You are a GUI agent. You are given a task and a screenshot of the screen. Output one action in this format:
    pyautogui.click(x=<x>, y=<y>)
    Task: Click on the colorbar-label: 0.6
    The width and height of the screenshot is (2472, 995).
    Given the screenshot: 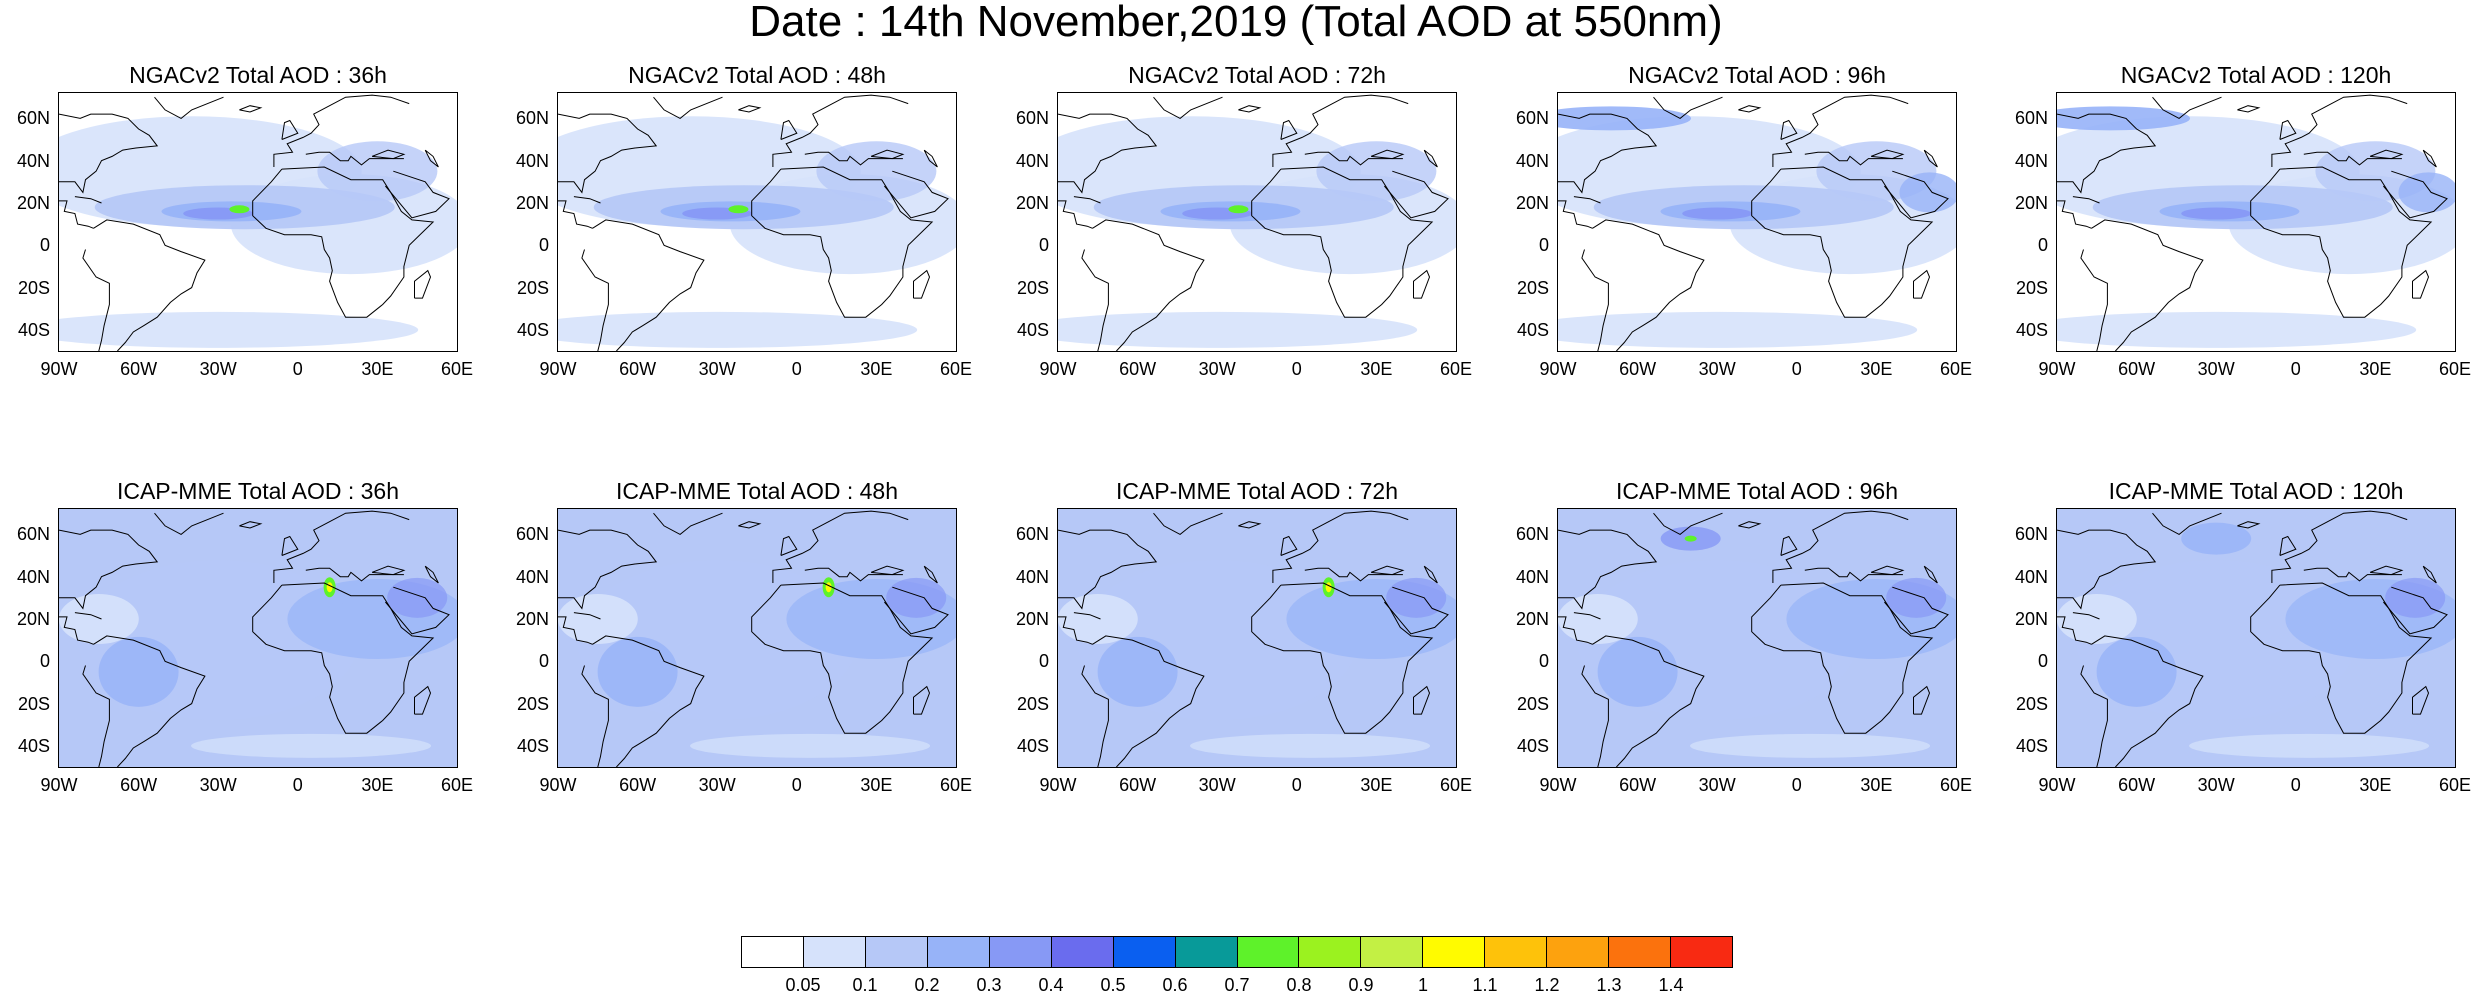 What is the action you would take?
    pyautogui.click(x=1175, y=985)
    